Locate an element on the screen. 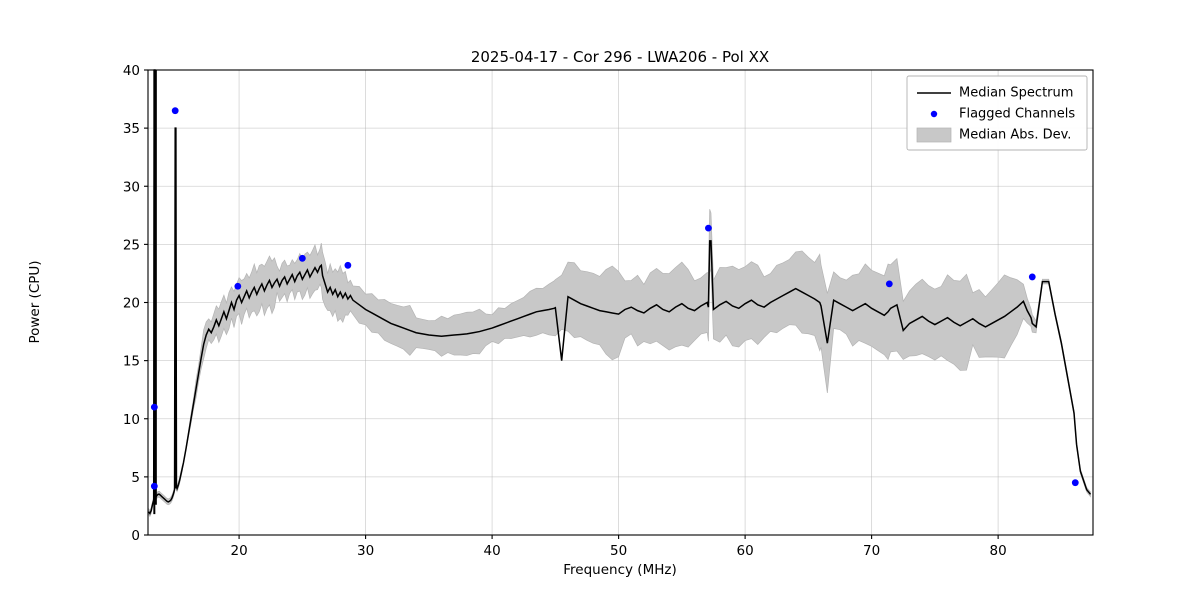 This screenshot has width=1200, height=600. legend-dot-swatch is located at coordinates (934, 114).